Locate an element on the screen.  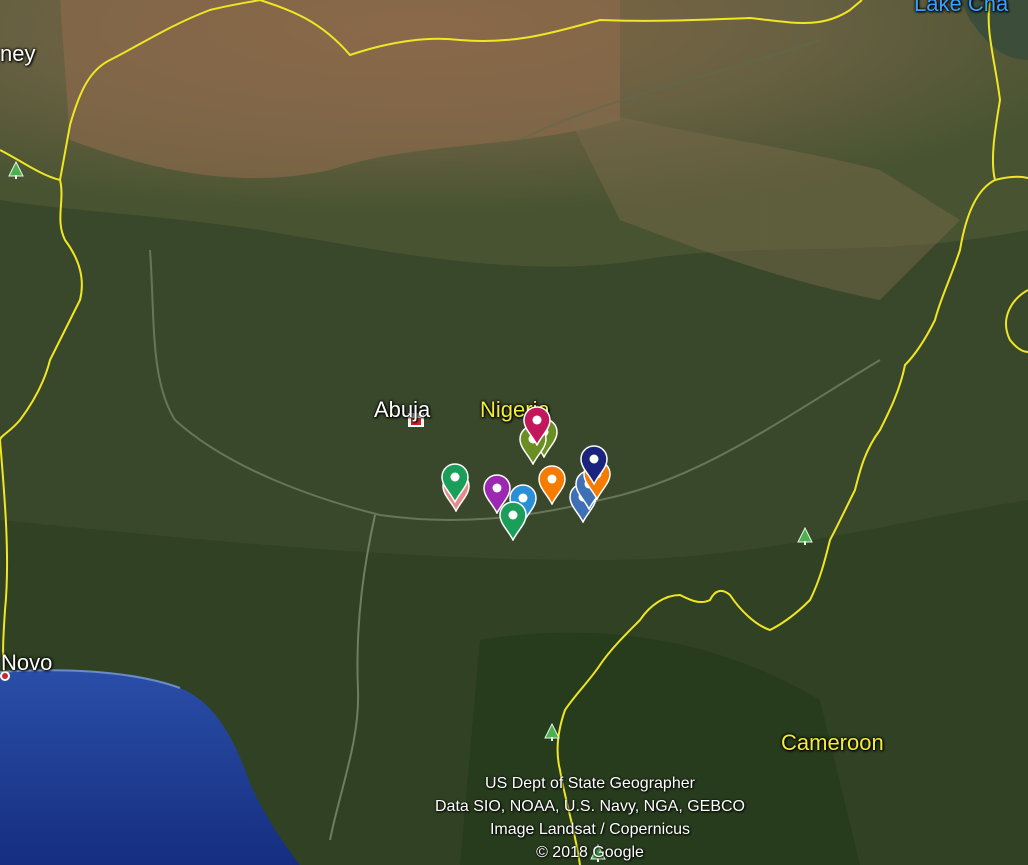
country-label-partial: ney is located at coordinates (18, 53).